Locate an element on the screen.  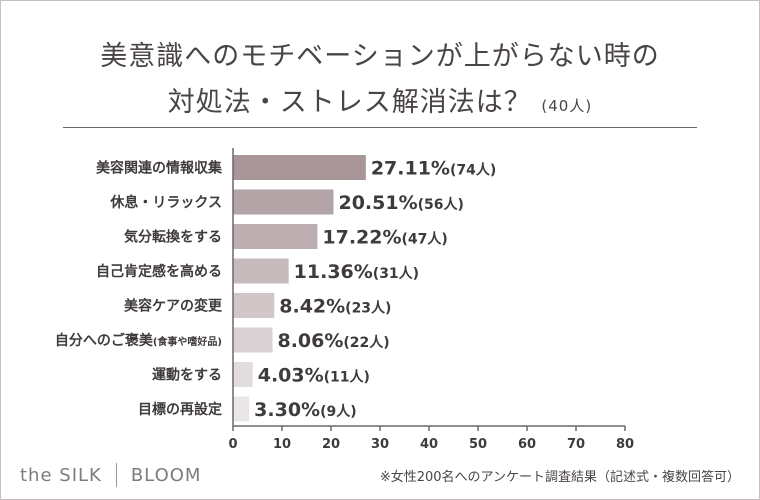
category-label: 気分転換をする is located at coordinates (173, 237).